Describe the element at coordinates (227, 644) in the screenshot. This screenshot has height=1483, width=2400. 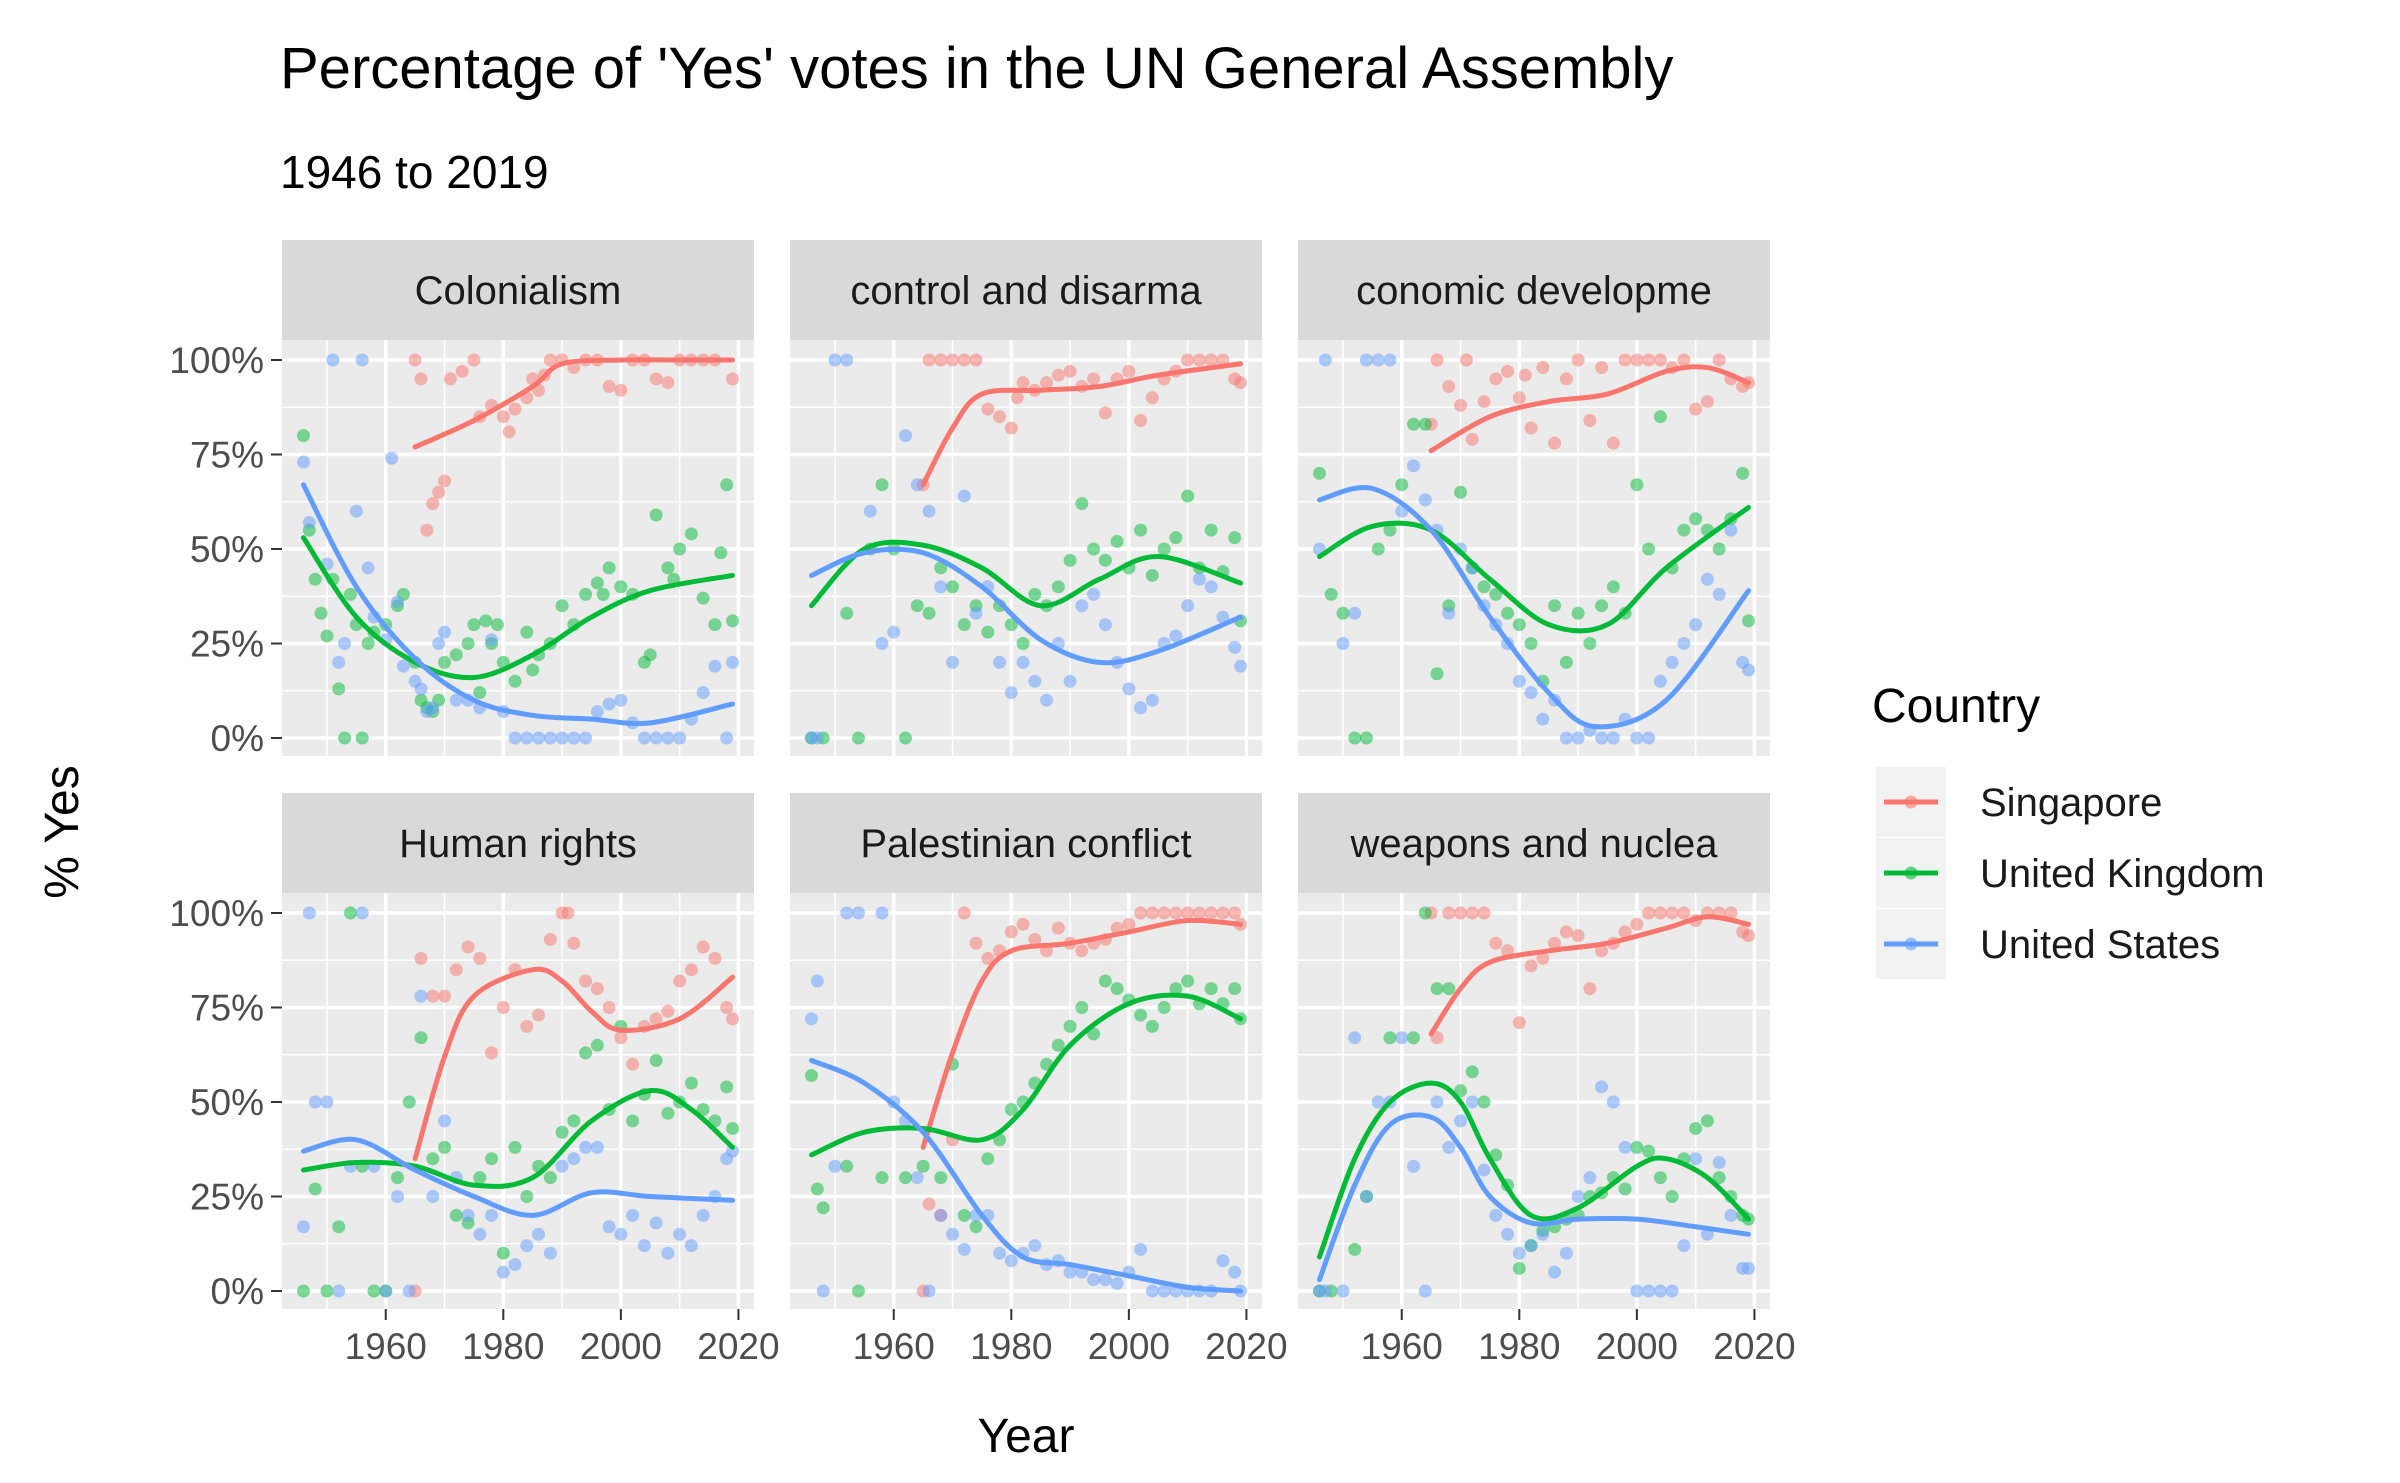
I see `y-tick-label: 25%` at that location.